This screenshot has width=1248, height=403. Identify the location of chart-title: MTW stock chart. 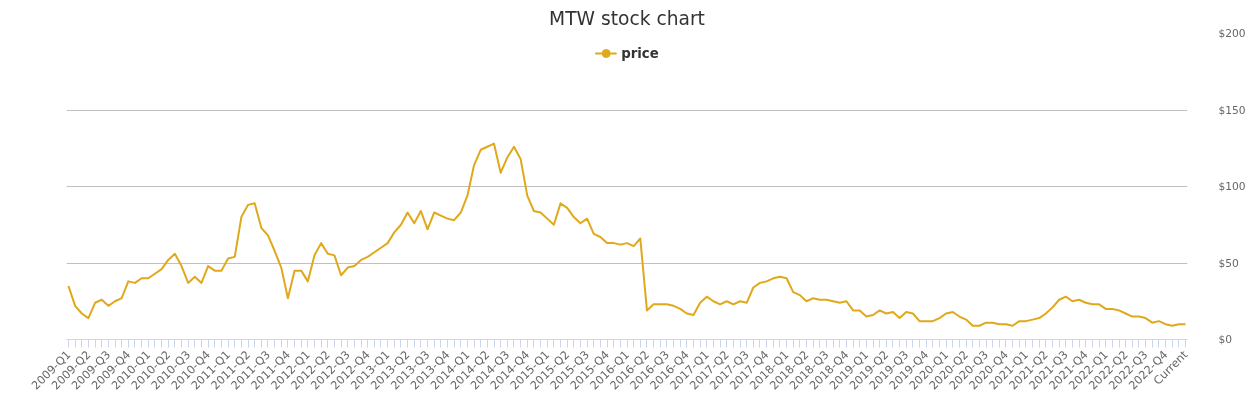
(627, 18).